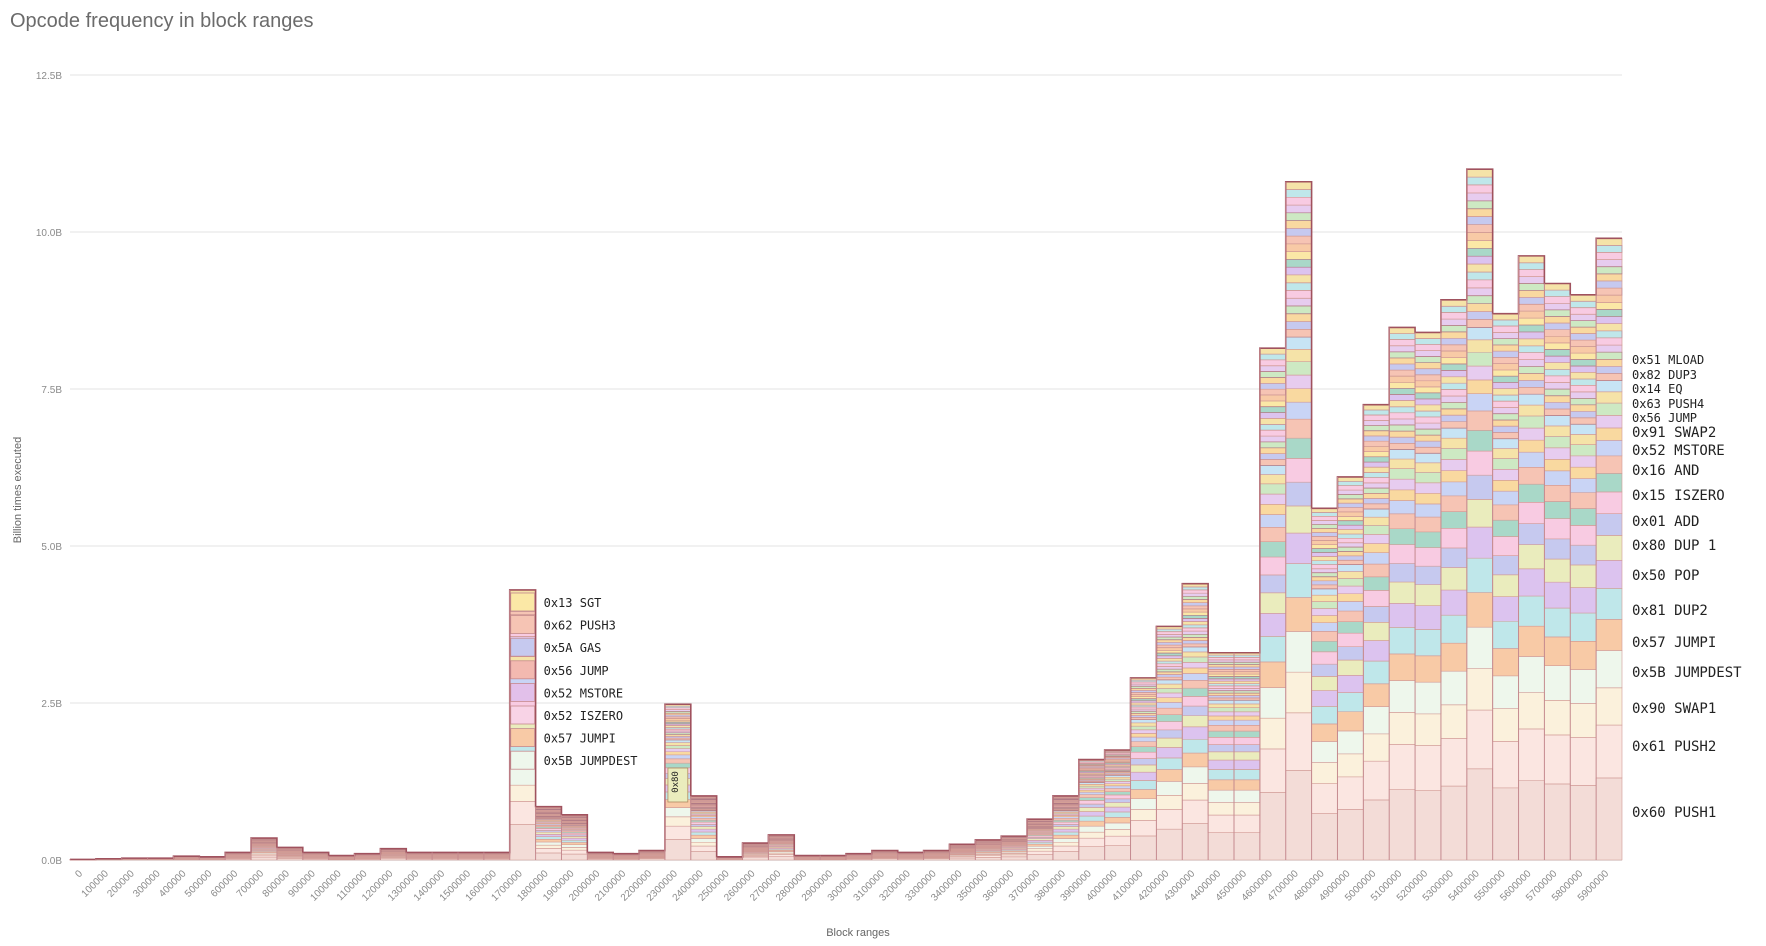  What do you see at coordinates (1678, 451) in the screenshot?
I see `series-legend-label: 0x52 MSTORE` at bounding box center [1678, 451].